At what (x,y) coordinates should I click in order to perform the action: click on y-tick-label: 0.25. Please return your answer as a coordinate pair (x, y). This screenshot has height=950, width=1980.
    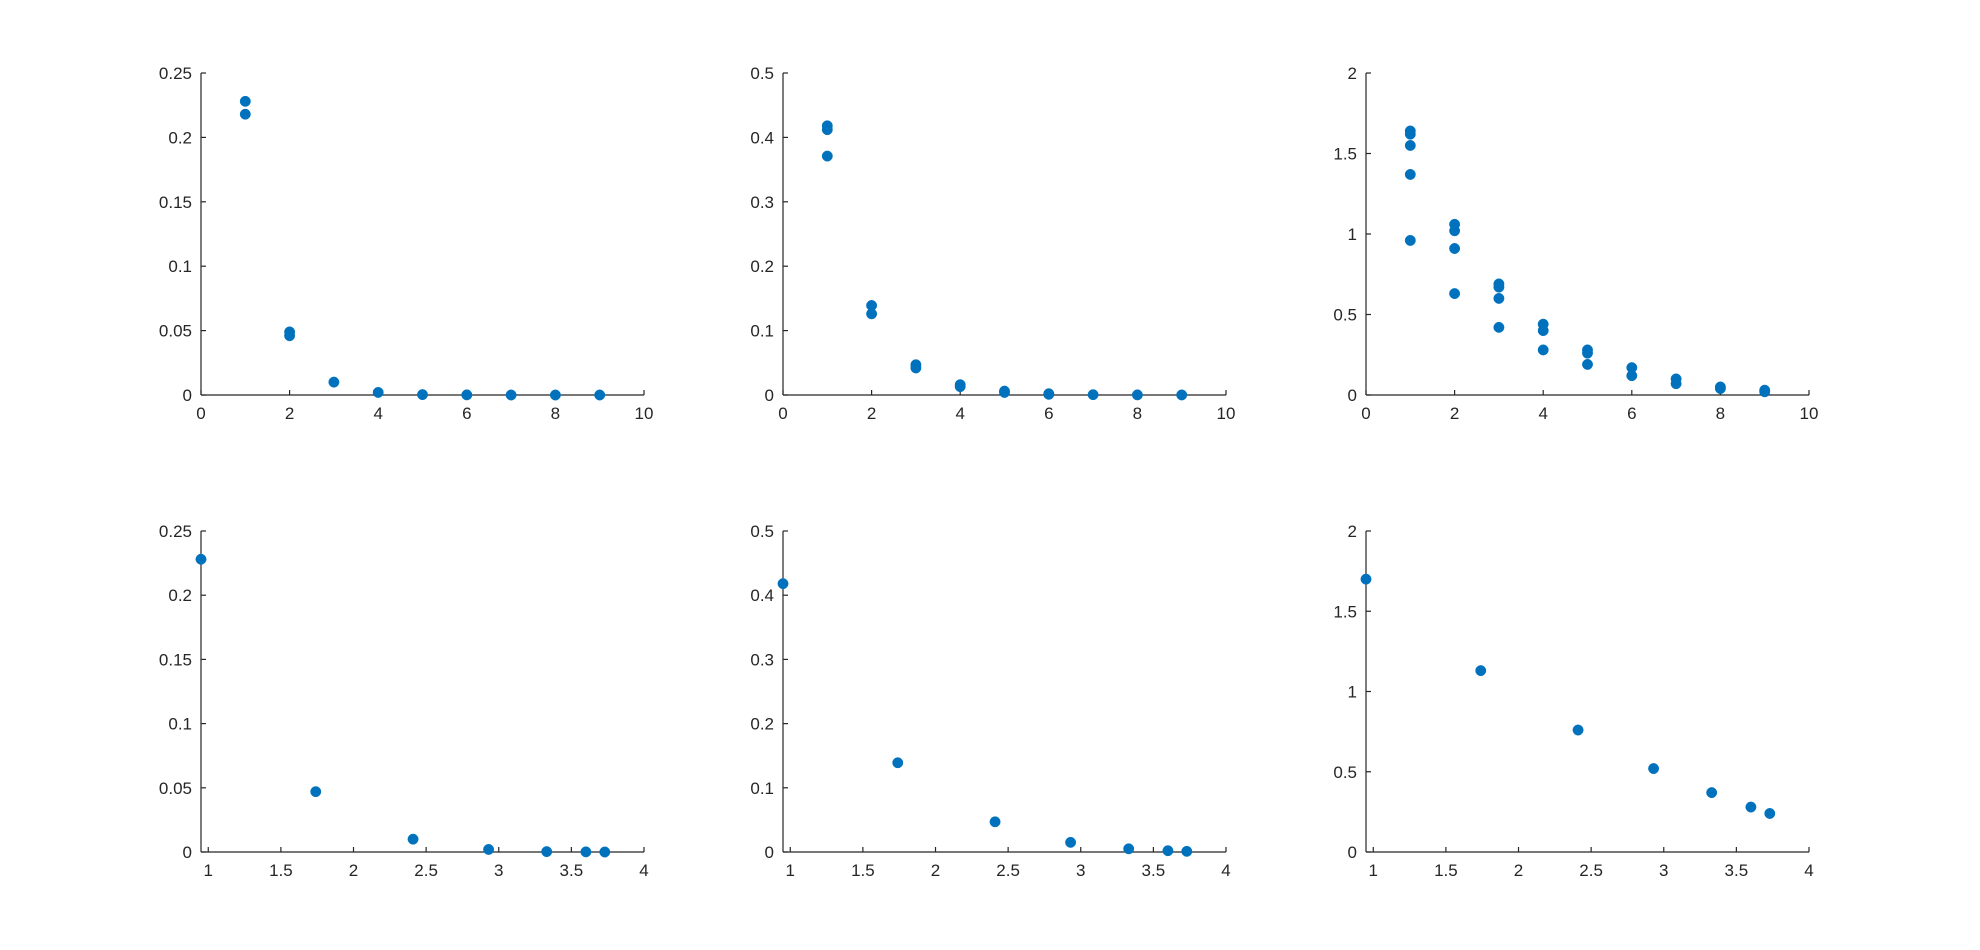
    Looking at the image, I should click on (175, 531).